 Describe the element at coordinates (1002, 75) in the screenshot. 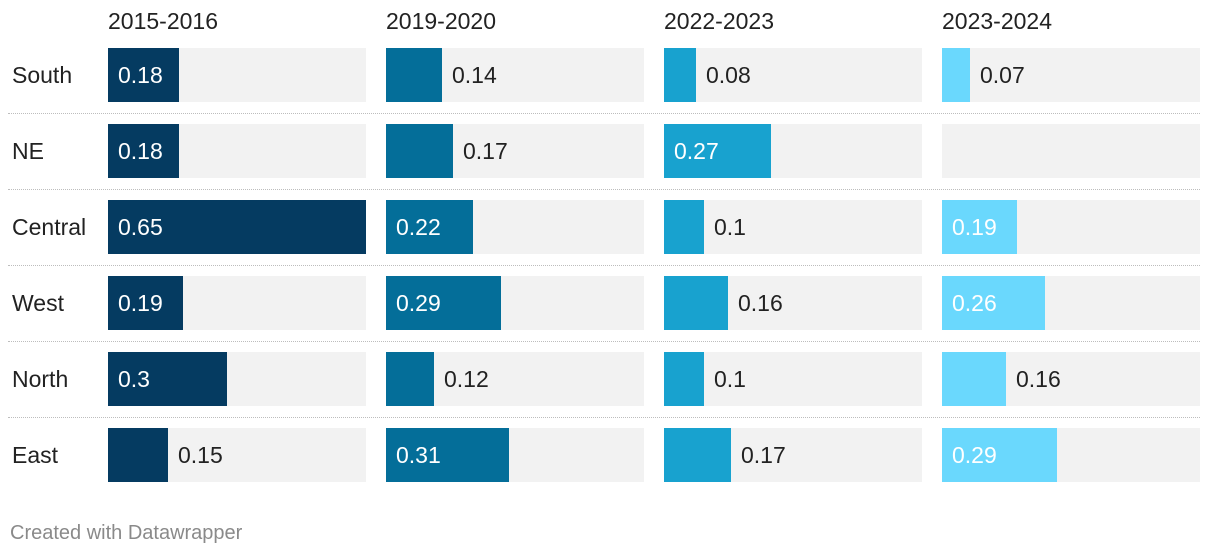

I see `data-label: 0.07` at that location.